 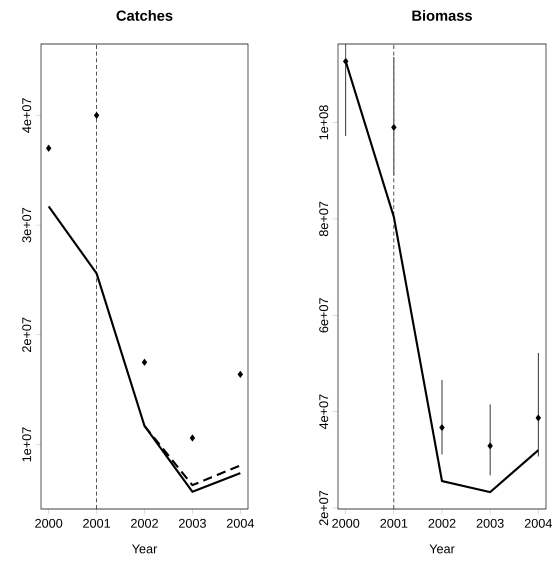 What do you see at coordinates (27, 444) in the screenshot?
I see `y-tick-label: 1e+07` at bounding box center [27, 444].